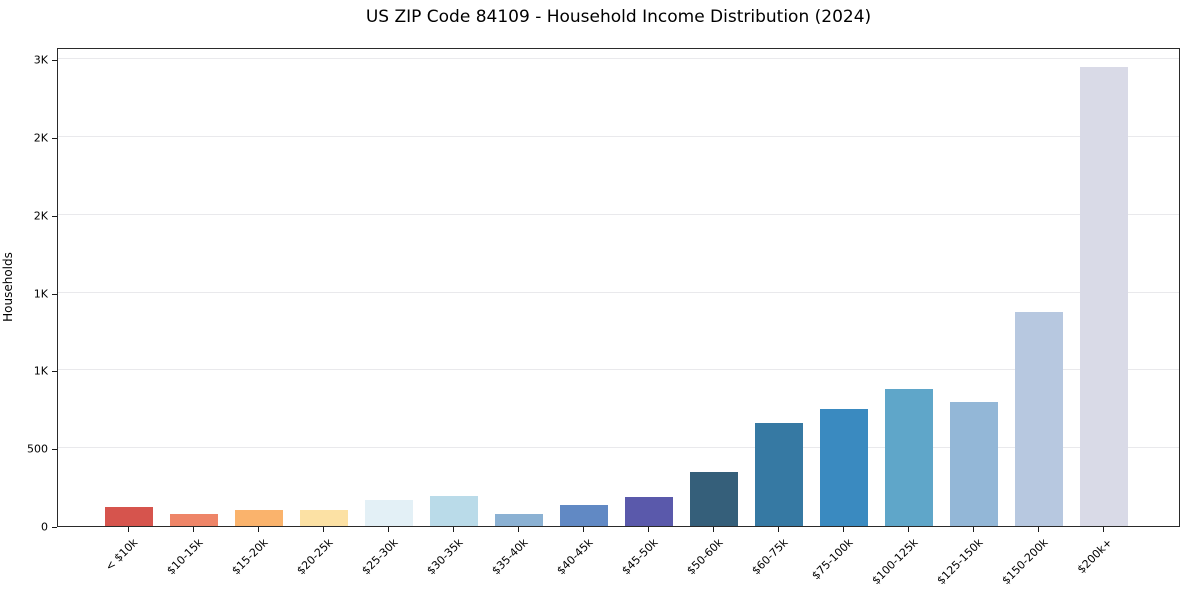 This screenshot has width=1189, height=590. What do you see at coordinates (1095, 556) in the screenshot?
I see `x-tick-label: $200k+` at bounding box center [1095, 556].